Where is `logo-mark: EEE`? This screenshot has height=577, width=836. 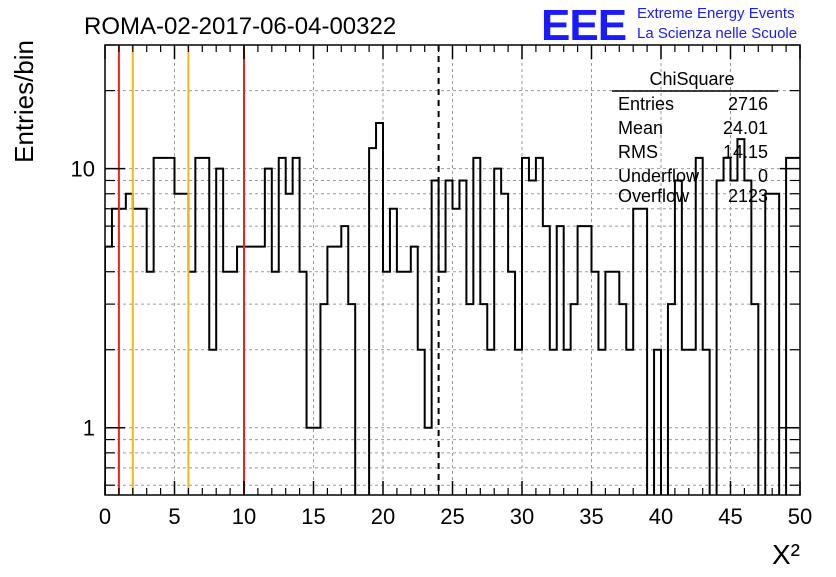 logo-mark: EEE is located at coordinates (583, 25).